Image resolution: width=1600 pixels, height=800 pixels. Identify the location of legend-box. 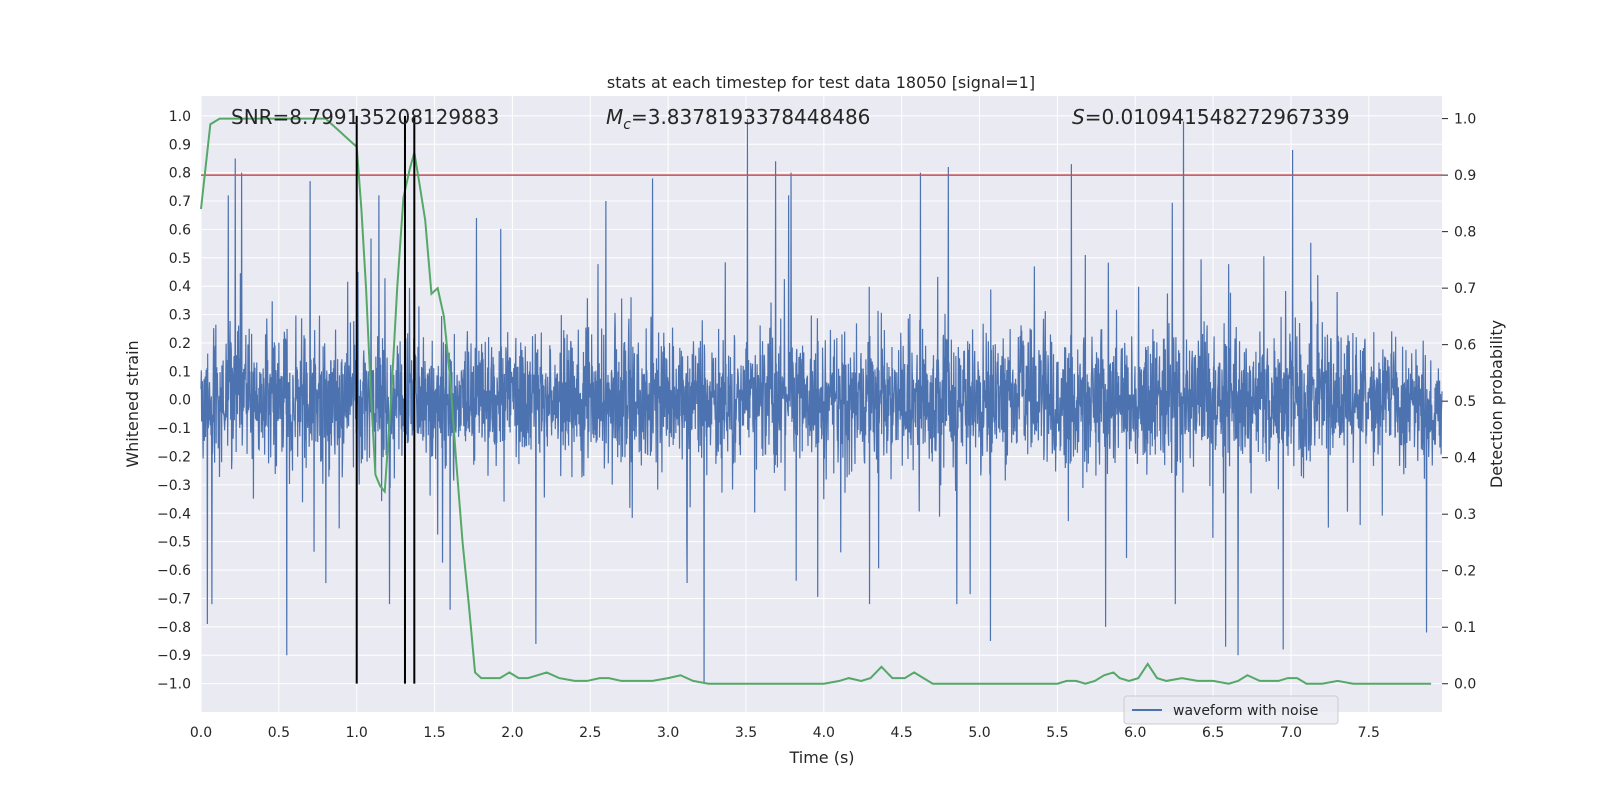
(1231, 710).